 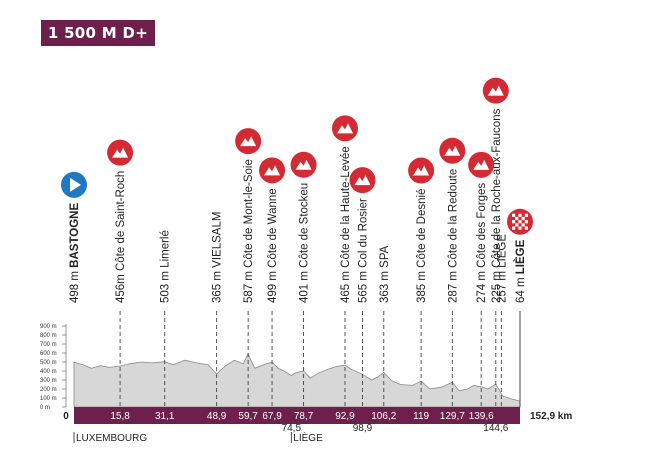 What do you see at coordinates (308, 437) in the screenshot?
I see `region-label: LIÈGE` at bounding box center [308, 437].